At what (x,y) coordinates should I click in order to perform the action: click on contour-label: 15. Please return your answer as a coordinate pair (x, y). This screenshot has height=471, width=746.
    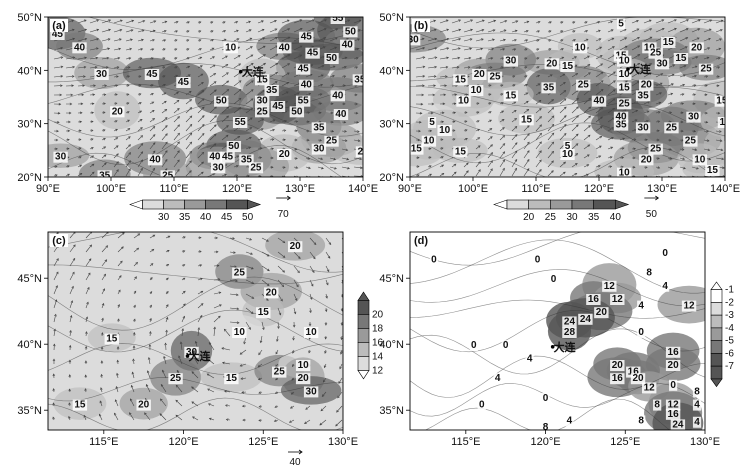
    Looking at the image, I should click on (527, 119).